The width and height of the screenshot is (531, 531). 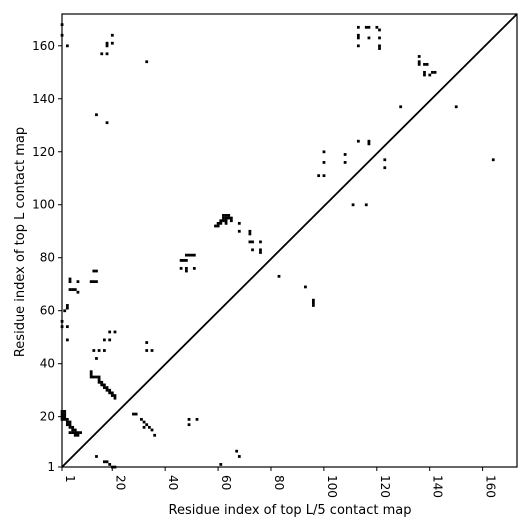 What do you see at coordinates (332, 486) in the screenshot?
I see `x-tick-label: 100` at bounding box center [332, 486].